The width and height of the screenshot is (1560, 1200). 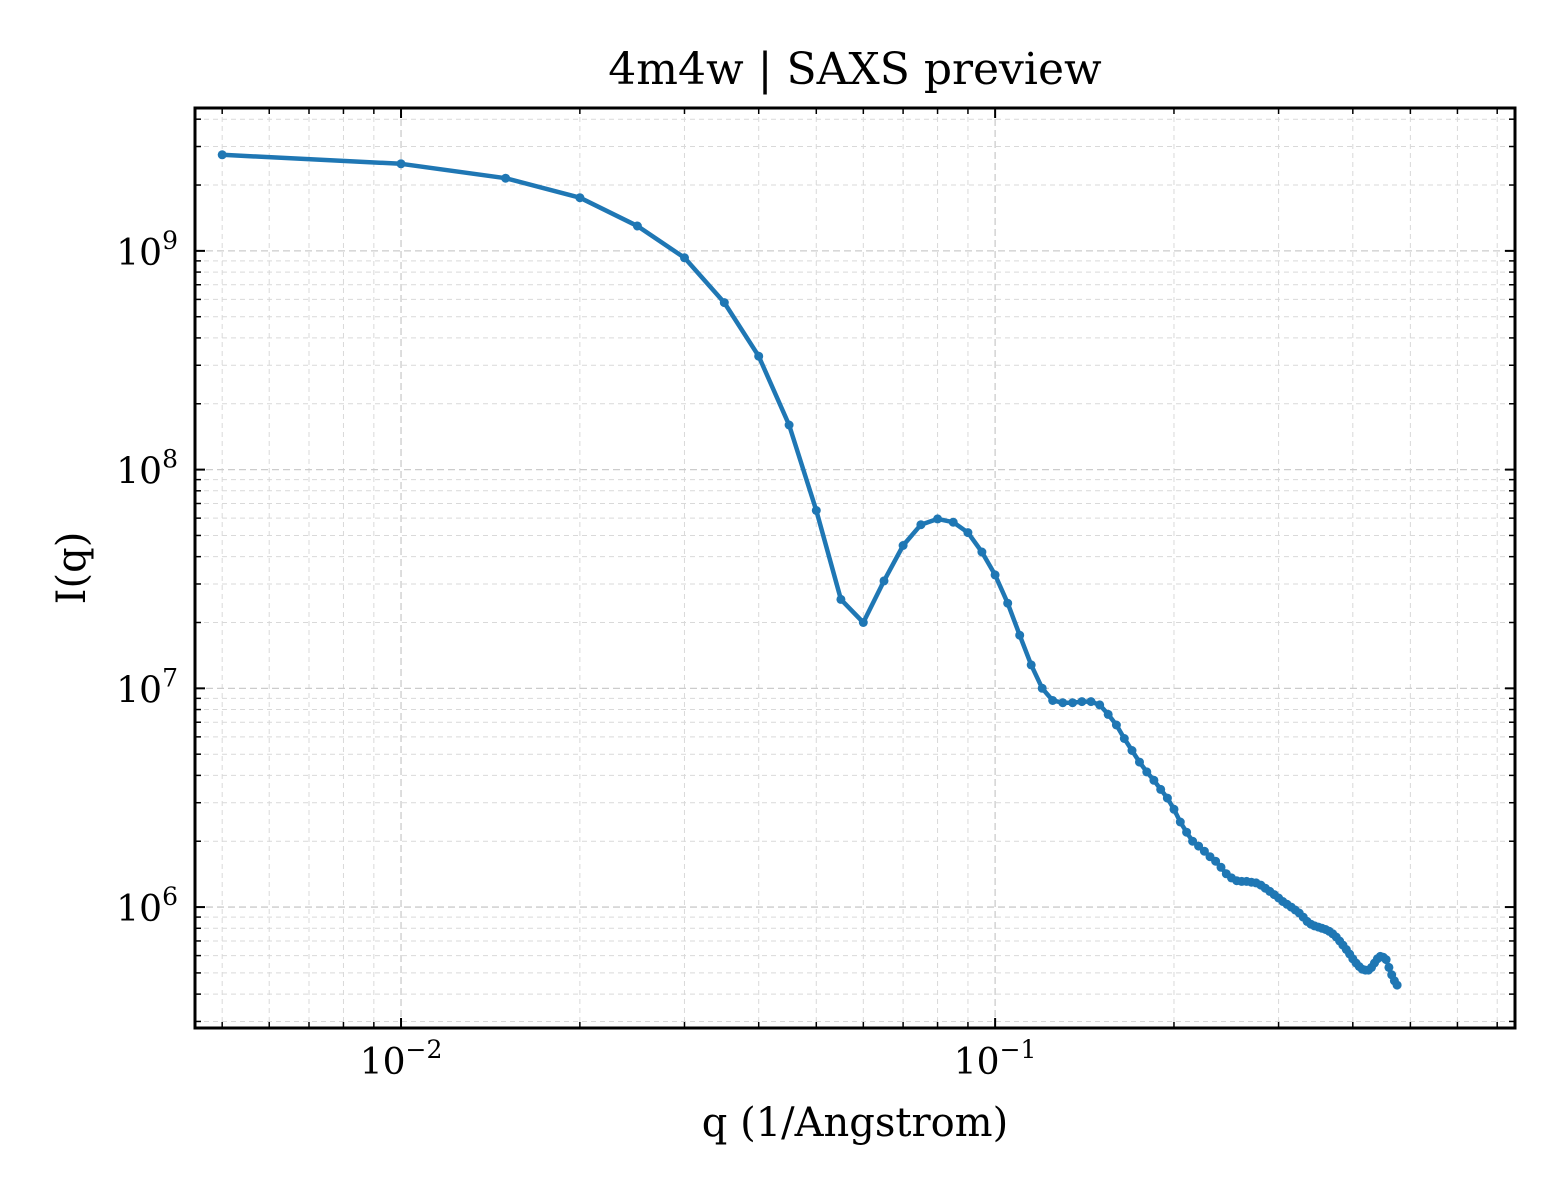 I want to click on x-tick-label: 10⁻², so click(x=401, y=1059).